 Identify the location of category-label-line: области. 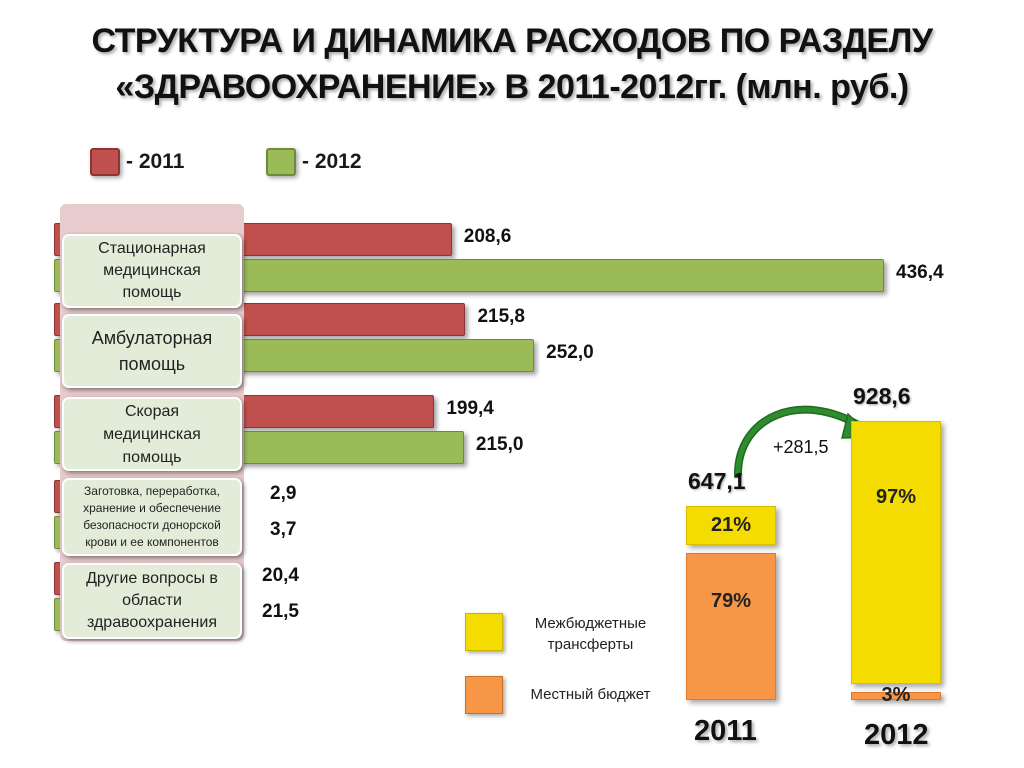
(152, 600).